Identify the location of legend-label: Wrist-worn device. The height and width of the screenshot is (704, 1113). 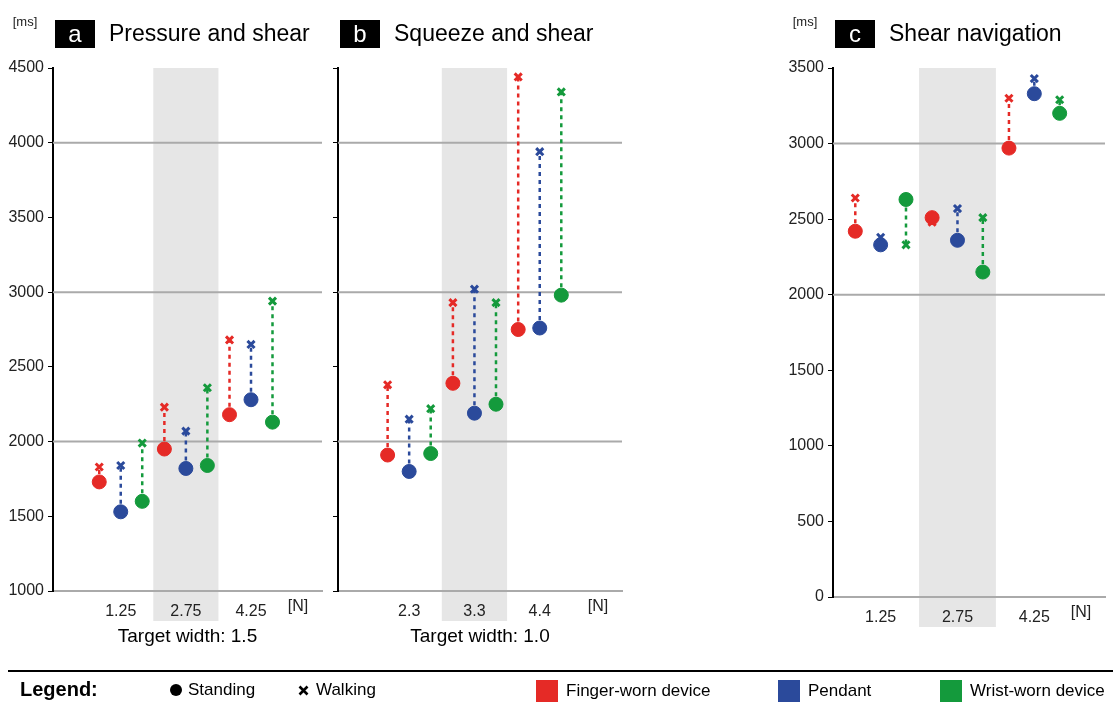
(1037, 691).